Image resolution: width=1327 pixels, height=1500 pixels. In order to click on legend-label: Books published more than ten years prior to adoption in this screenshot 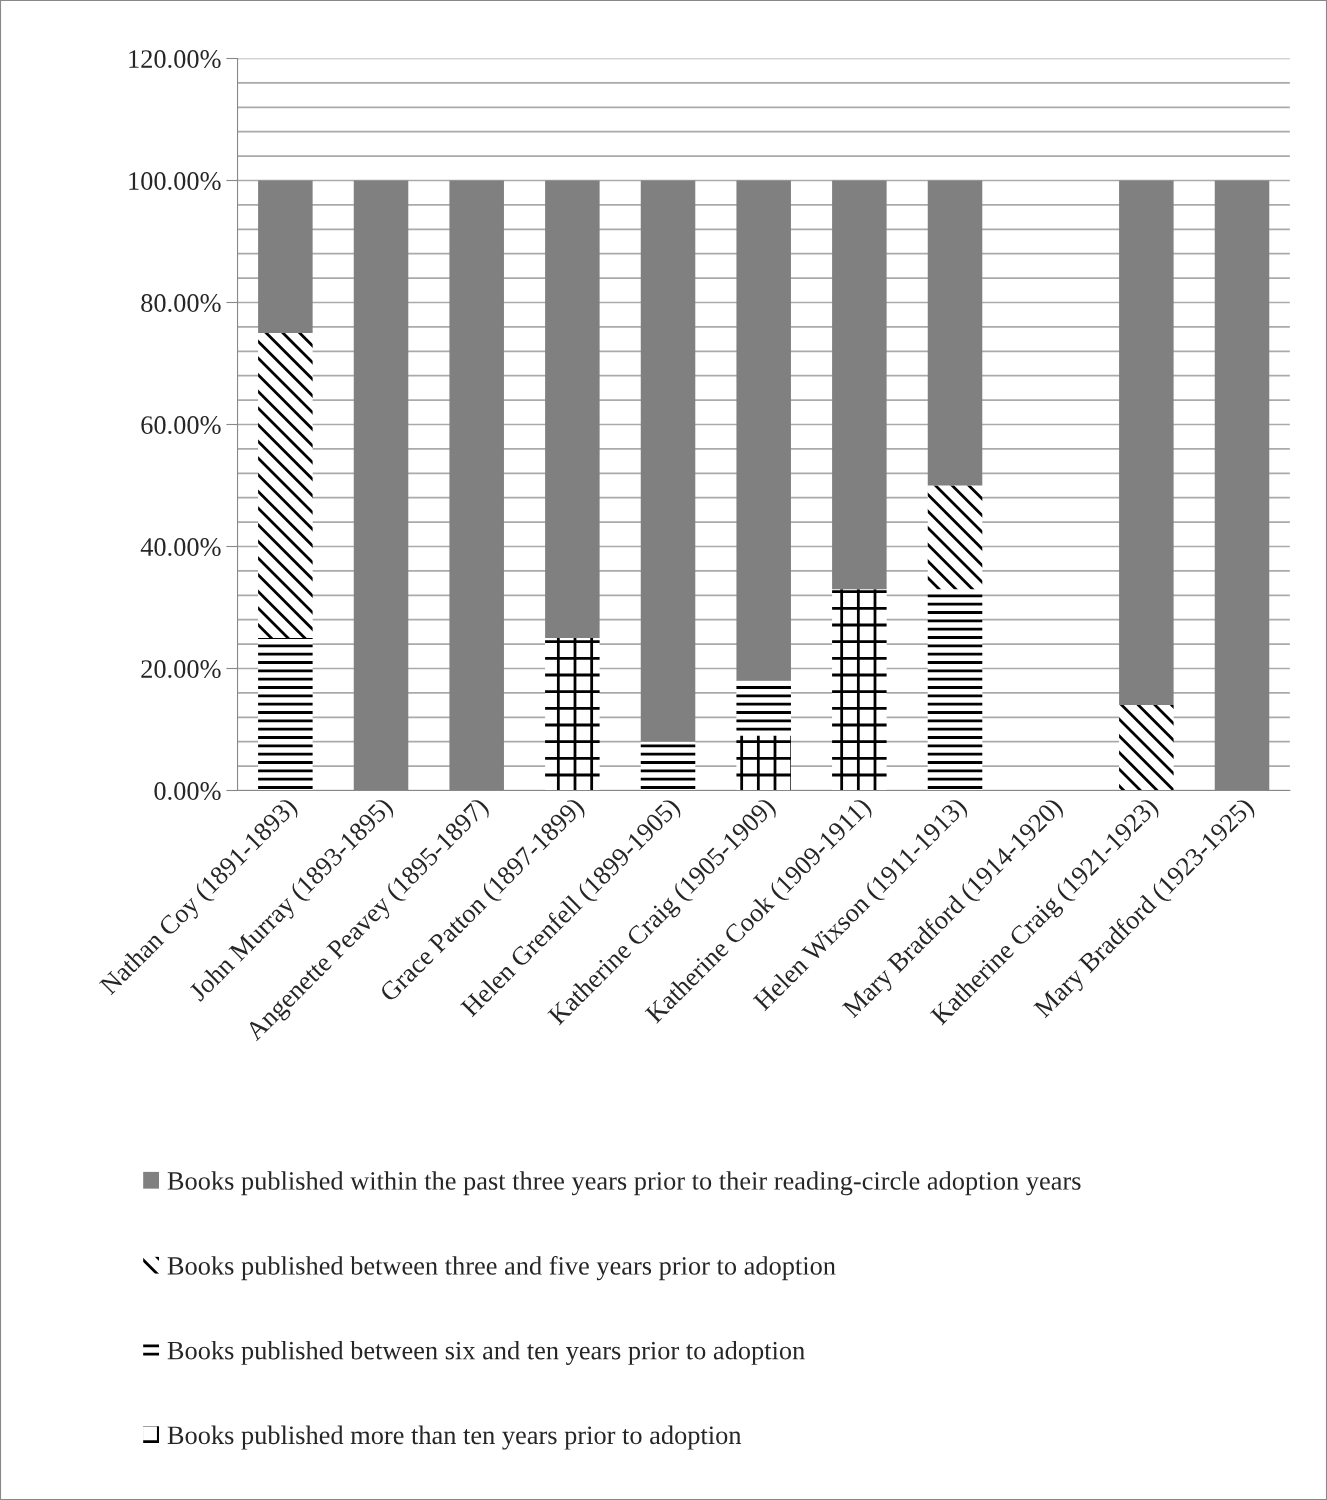, I will do `click(454, 1437)`.